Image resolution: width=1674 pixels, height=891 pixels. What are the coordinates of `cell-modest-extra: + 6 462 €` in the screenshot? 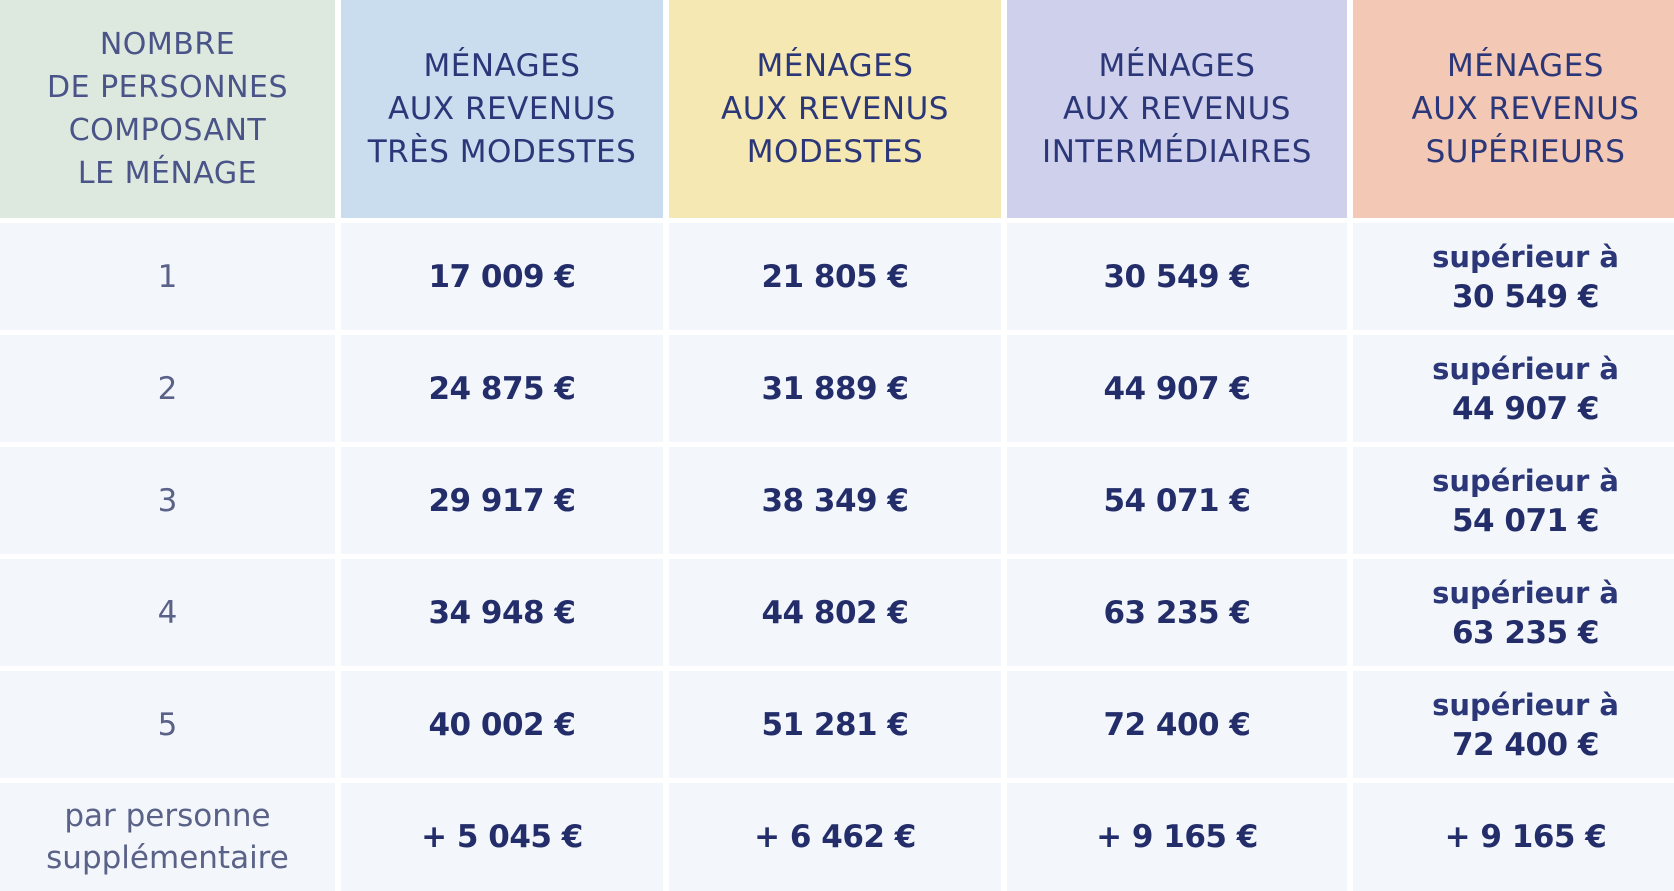 It's located at (835, 837).